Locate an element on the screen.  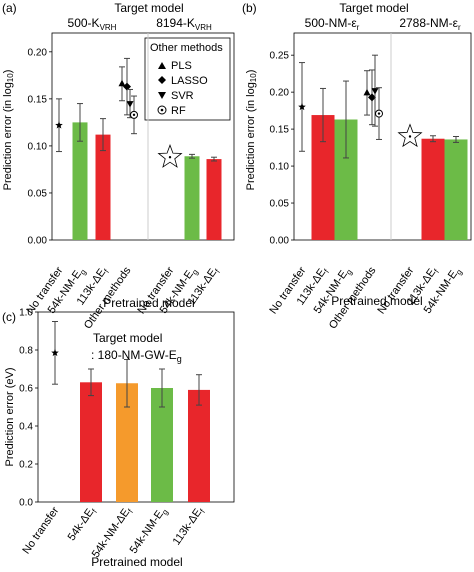
svg-text: RF is located at coordinates (178, 111).